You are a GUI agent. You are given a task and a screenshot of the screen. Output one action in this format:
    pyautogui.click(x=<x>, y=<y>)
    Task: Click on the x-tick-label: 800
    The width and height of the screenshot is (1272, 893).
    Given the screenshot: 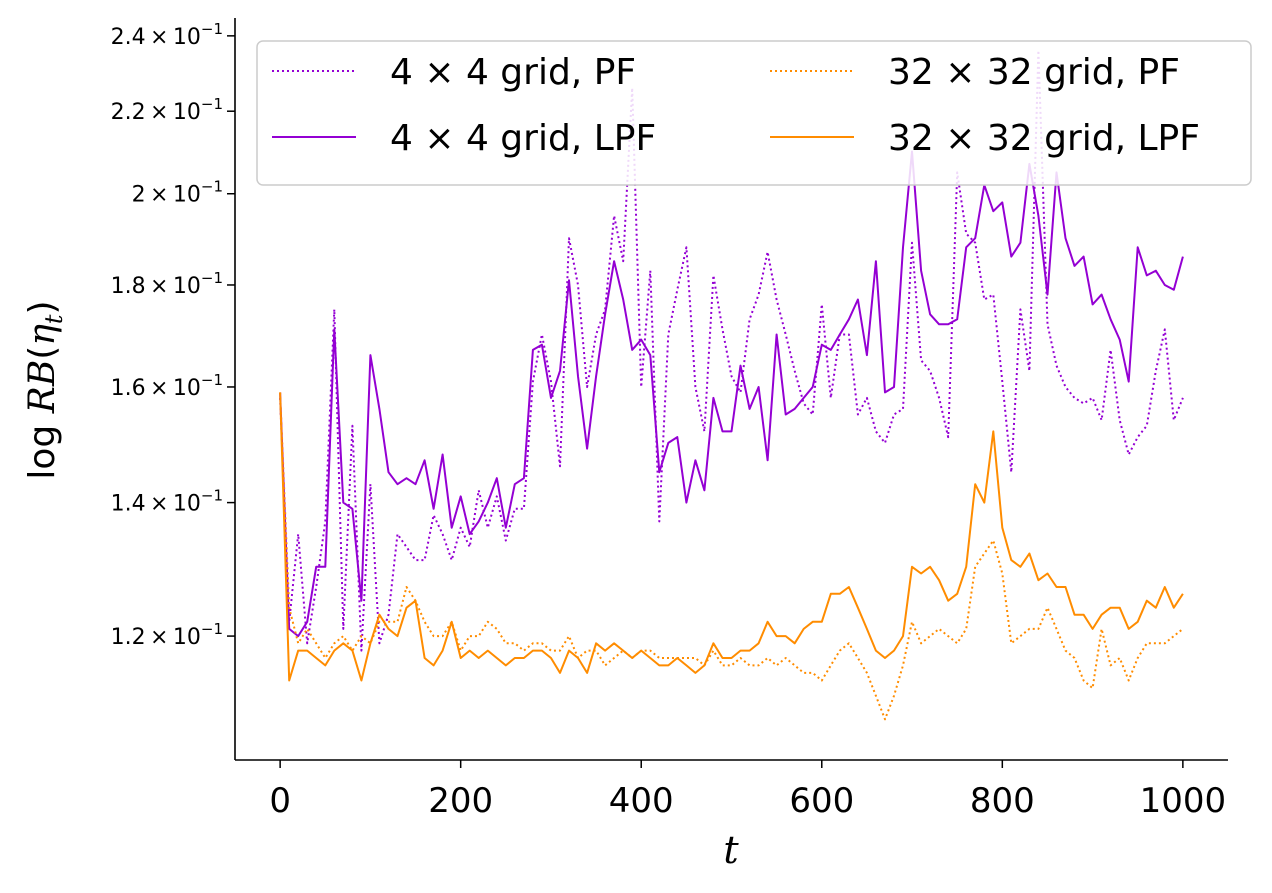 What is the action you would take?
    pyautogui.click(x=1002, y=801)
    